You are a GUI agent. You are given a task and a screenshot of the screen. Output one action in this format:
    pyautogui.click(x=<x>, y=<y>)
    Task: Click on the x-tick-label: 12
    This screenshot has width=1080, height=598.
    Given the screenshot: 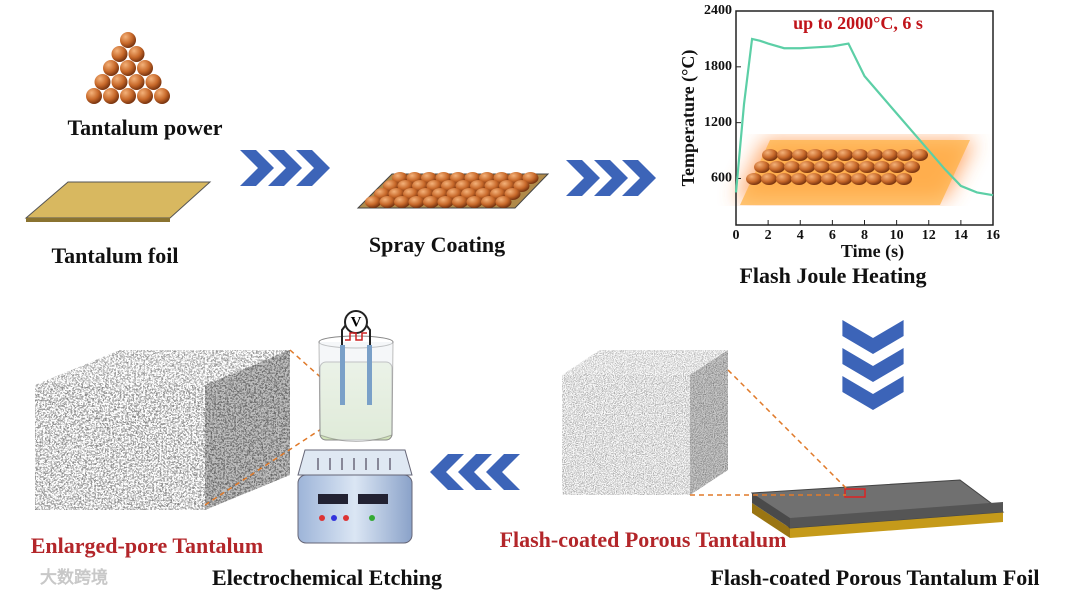 What is the action you would take?
    pyautogui.click(x=929, y=235)
    